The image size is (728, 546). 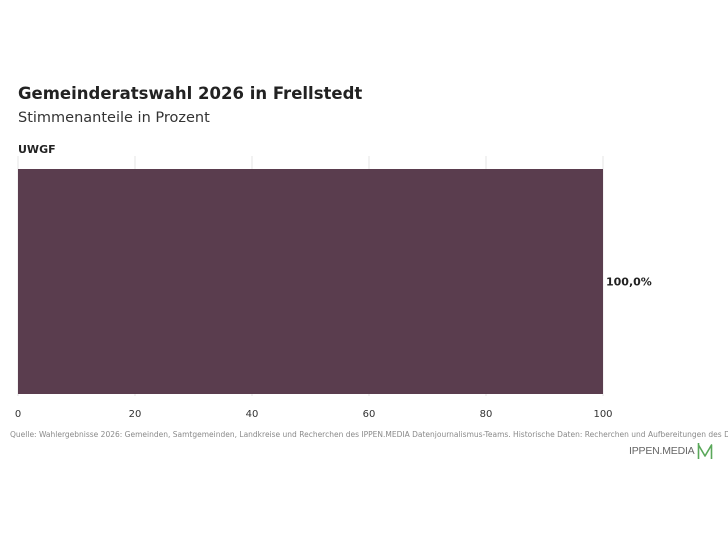 I want to click on chart-subtitle: Stimmenanteile in Prozent, so click(x=114, y=118).